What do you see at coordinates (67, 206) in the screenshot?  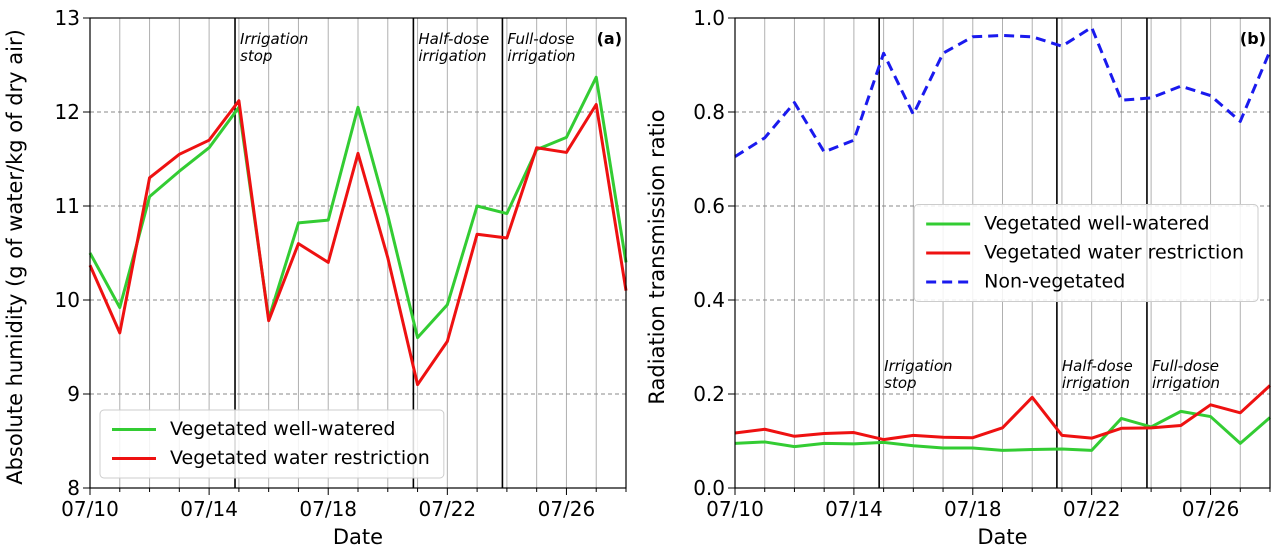 I see `y-tick-label: 11` at bounding box center [67, 206].